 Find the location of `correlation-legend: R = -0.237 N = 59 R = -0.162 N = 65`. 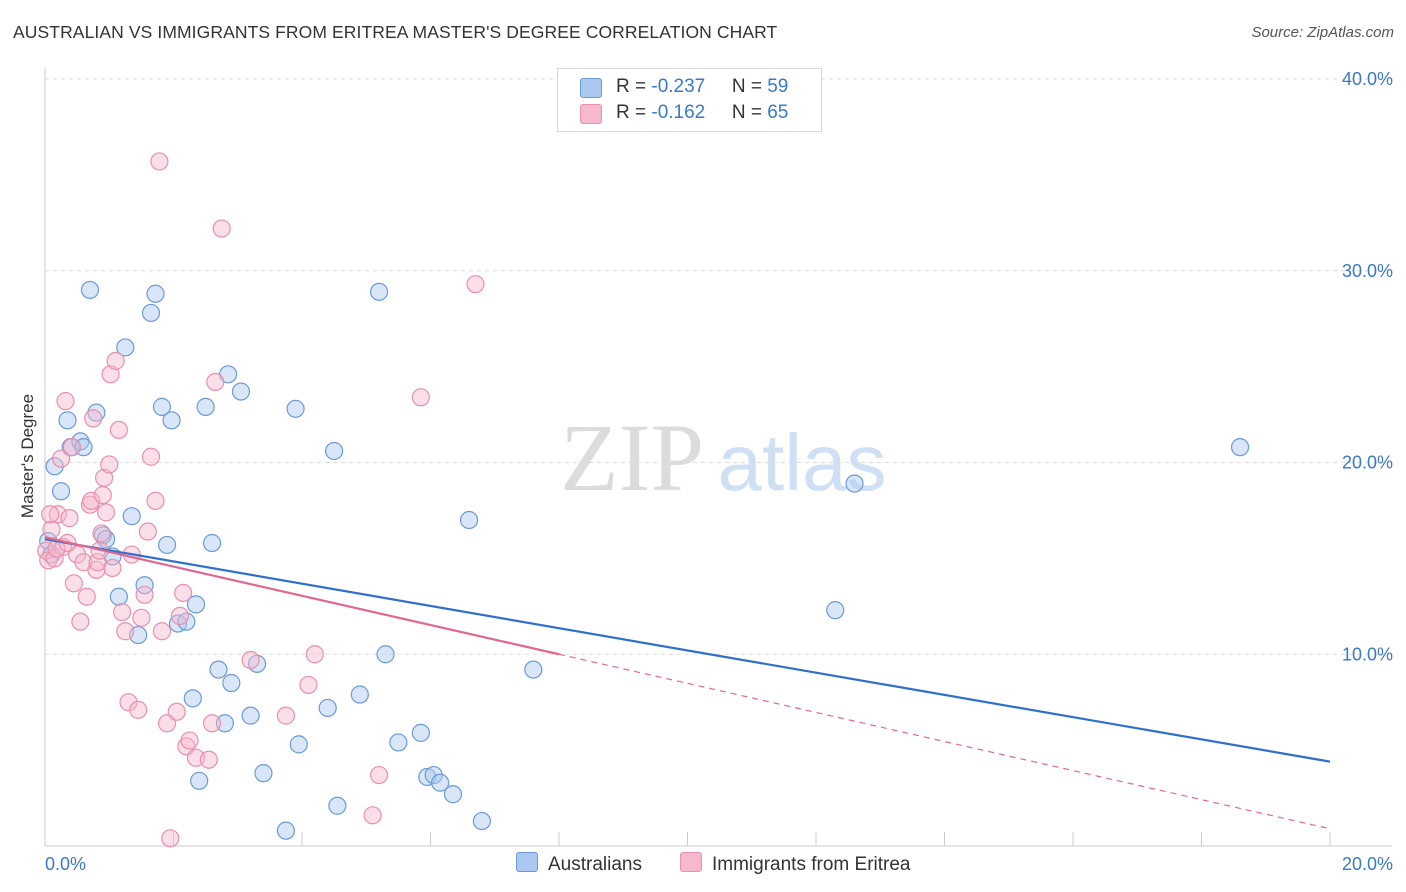

correlation-legend: R = -0.237 N = 59 R = -0.162 N = 65 is located at coordinates (689, 100).